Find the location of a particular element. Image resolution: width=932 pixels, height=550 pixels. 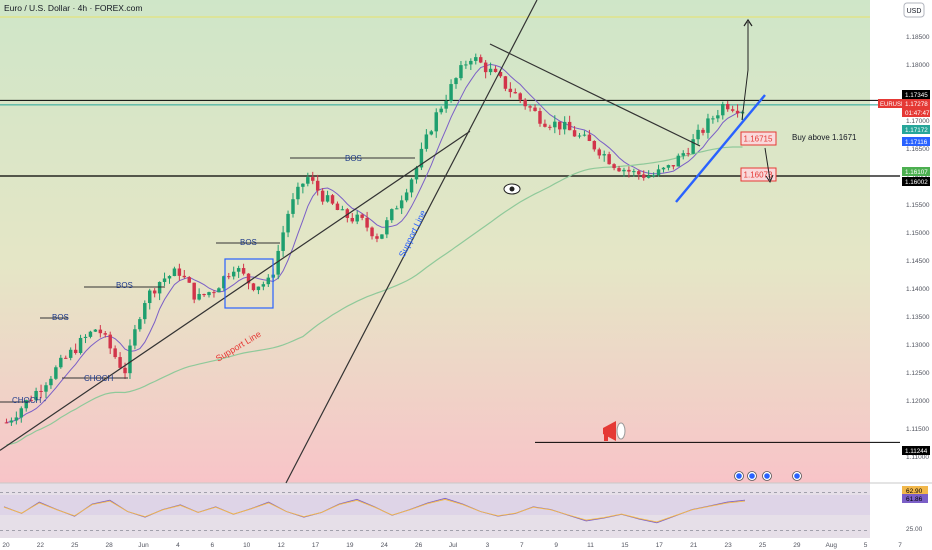

y-tick-label: 1.18000 is located at coordinates (918, 65).